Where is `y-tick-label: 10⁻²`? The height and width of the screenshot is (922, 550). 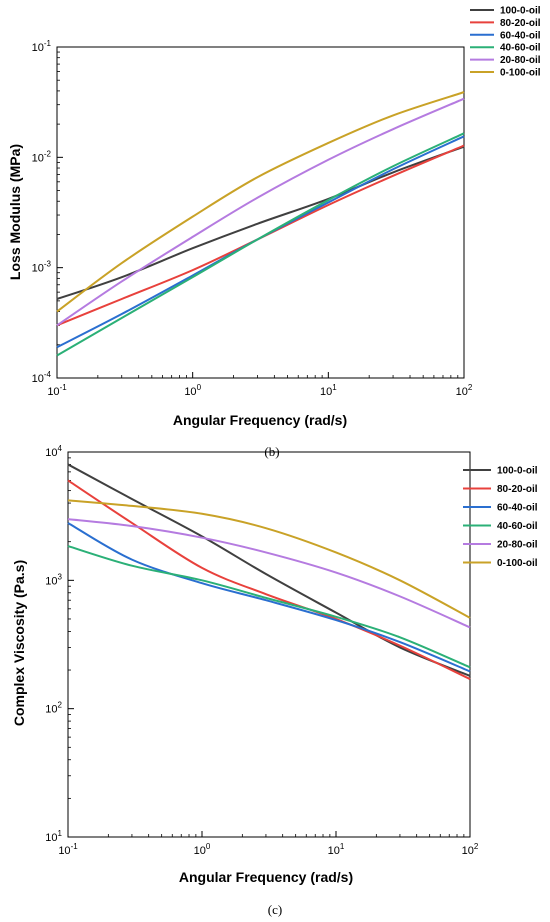 y-tick-label: 10⁻² is located at coordinates (42, 156).